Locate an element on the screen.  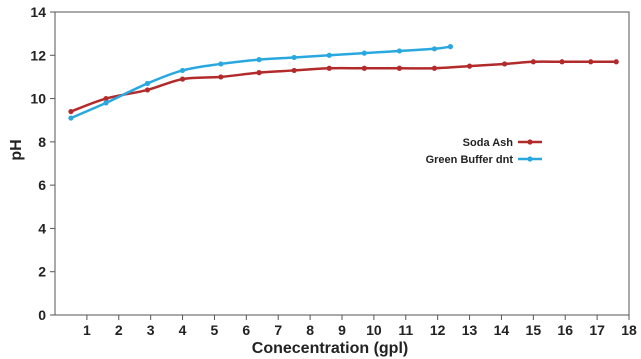
y-tick-label: 4 is located at coordinates (42, 228).